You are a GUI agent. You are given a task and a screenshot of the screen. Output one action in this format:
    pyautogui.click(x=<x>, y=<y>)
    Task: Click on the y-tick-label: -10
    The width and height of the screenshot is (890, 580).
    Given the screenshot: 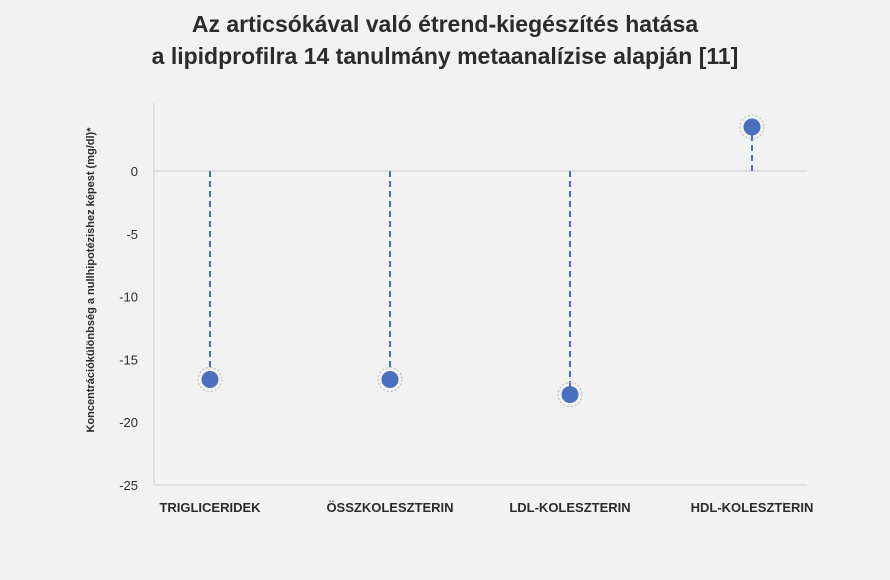 What is the action you would take?
    pyautogui.click(x=128, y=297)
    